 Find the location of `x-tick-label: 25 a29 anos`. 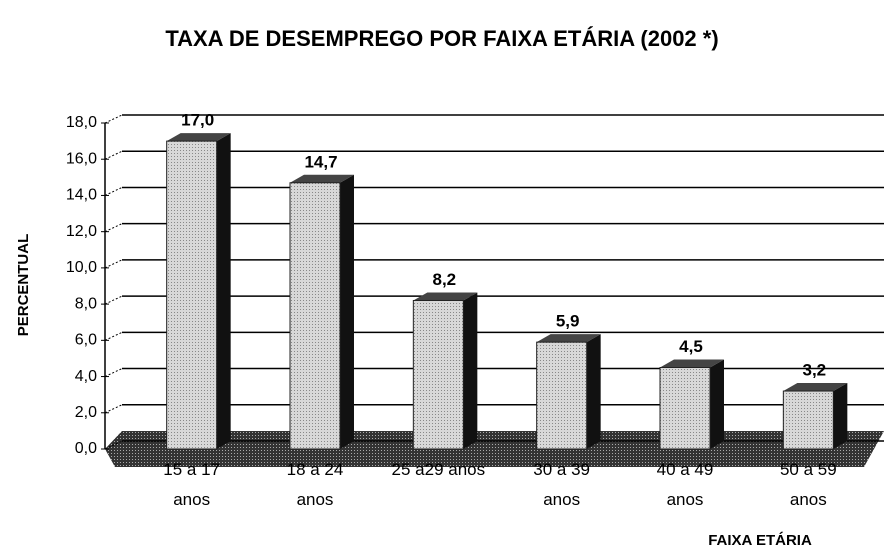

x-tick-label: 25 a29 anos is located at coordinates (438, 469).